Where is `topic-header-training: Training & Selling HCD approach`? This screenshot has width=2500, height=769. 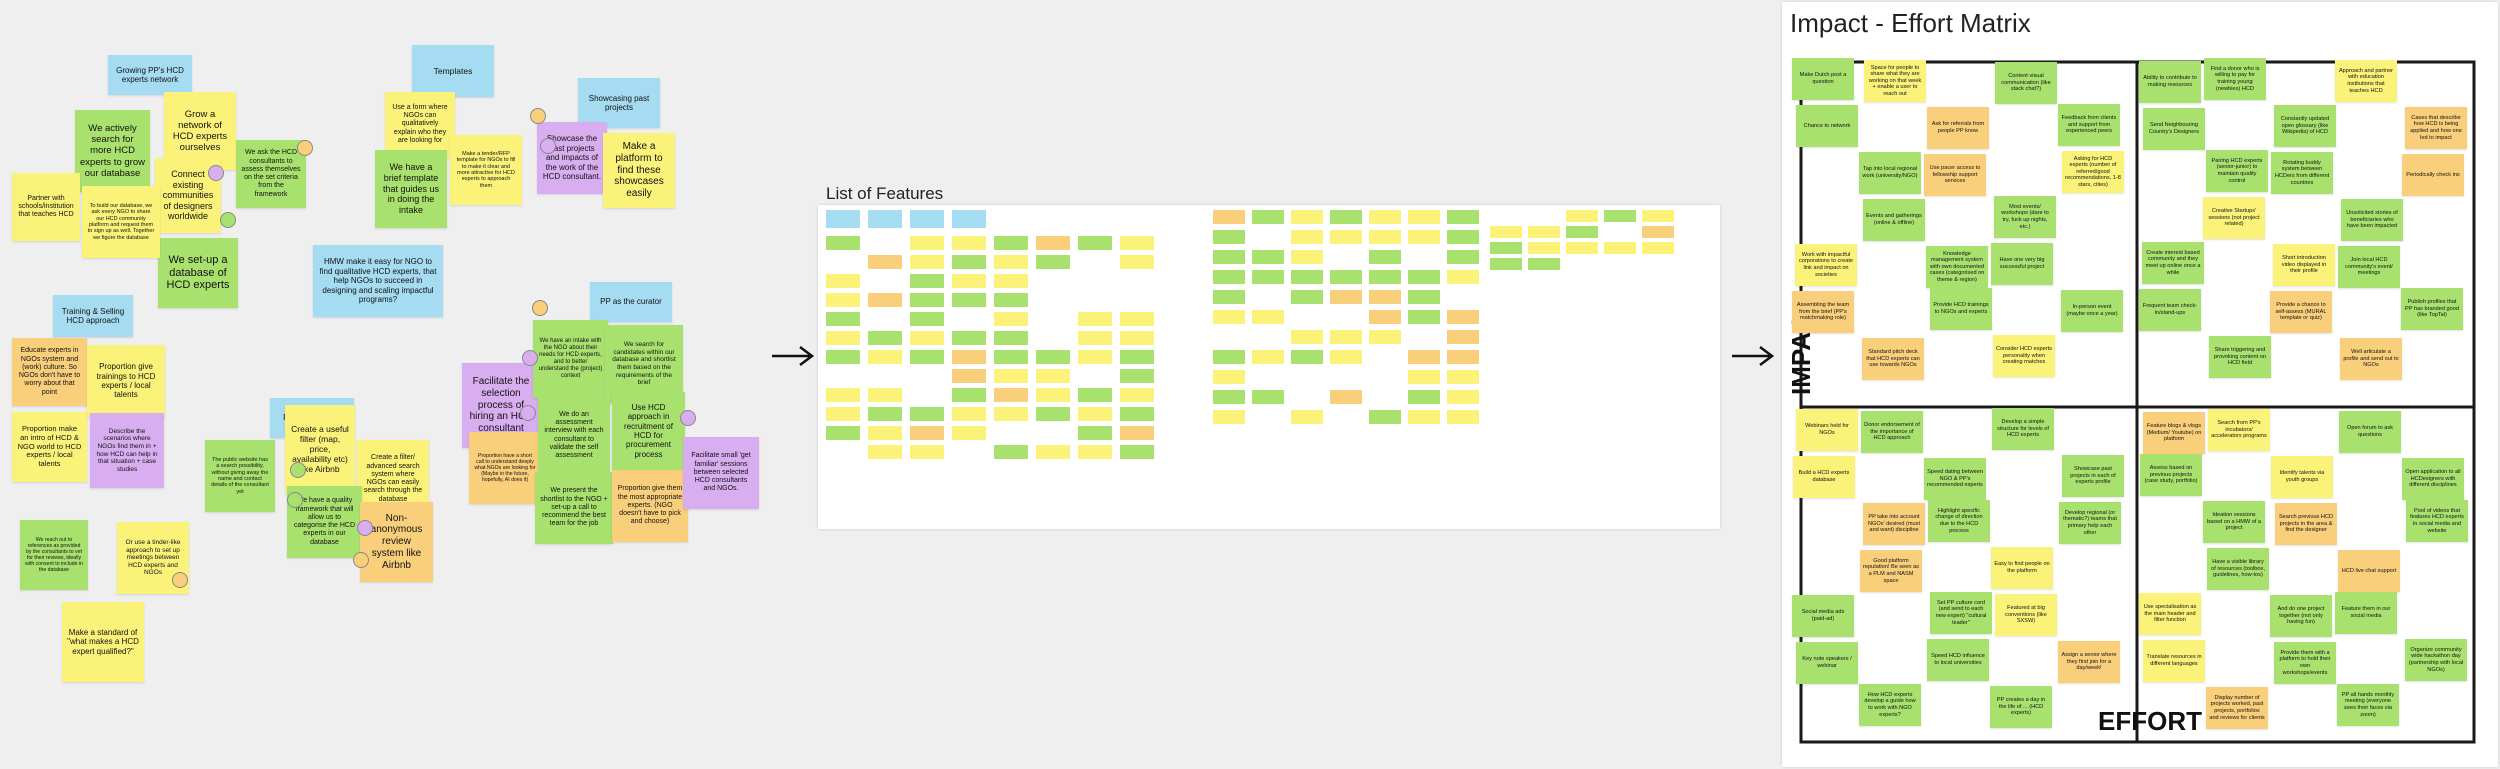
topic-header-training: Training & Selling HCD approach is located at coordinates (93, 316).